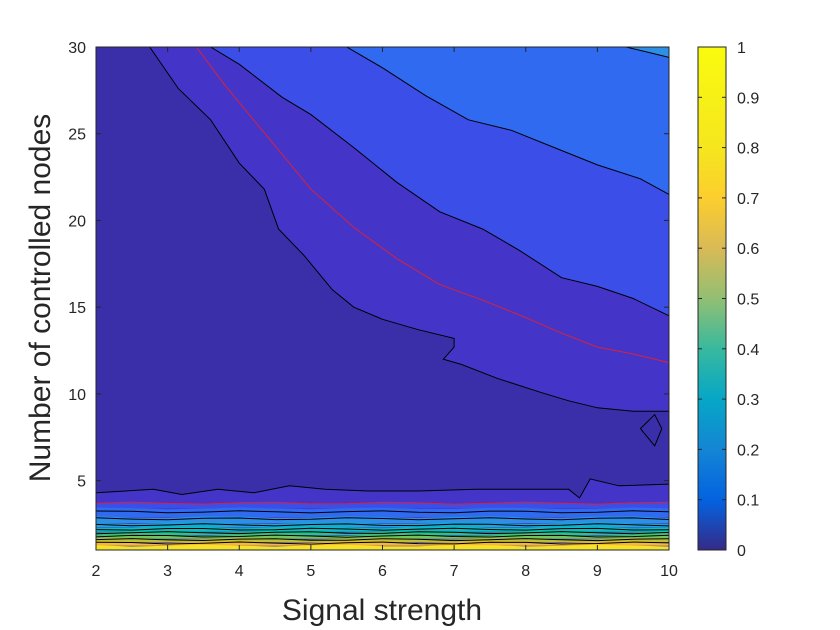  Describe the element at coordinates (748, 249) in the screenshot. I see `colorbar-tick-label: 0.6` at that location.